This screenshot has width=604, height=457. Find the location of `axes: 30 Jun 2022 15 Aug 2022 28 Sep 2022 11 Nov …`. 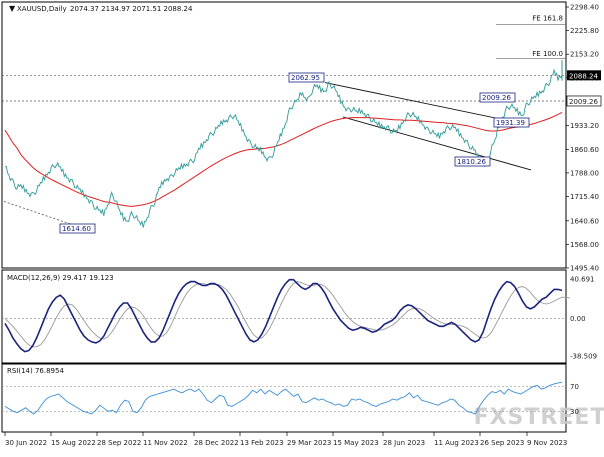

axes: 30 Jun 2022 15 Aug 2022 28 Sep 2022 11 Nov … is located at coordinates (285, 439).